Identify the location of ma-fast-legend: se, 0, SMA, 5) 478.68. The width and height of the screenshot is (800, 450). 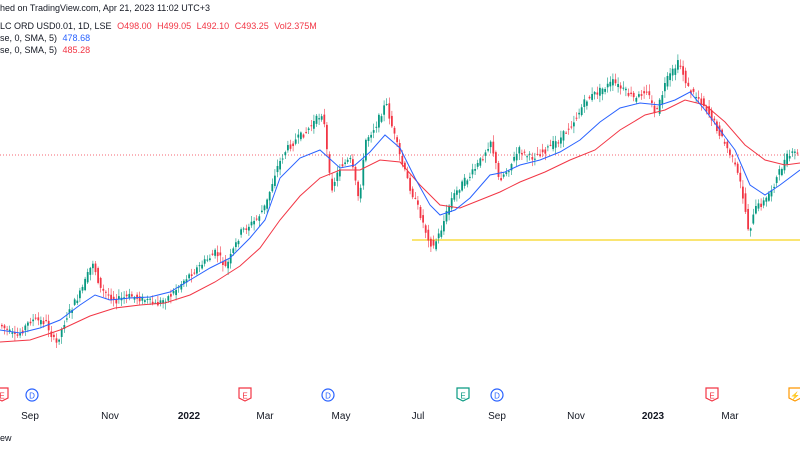
(46, 38).